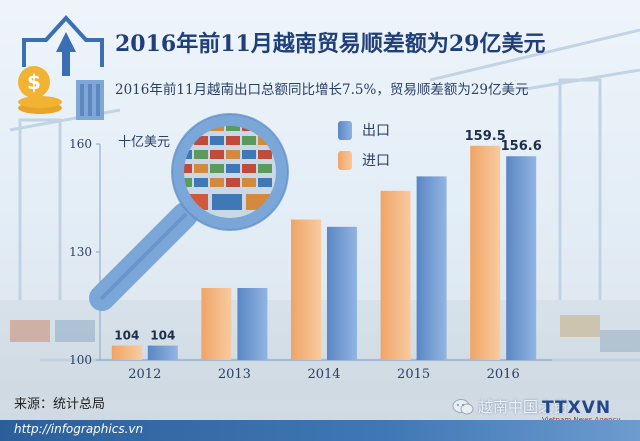  What do you see at coordinates (431, 268) in the screenshot?
I see `bar-export-2015` at bounding box center [431, 268].